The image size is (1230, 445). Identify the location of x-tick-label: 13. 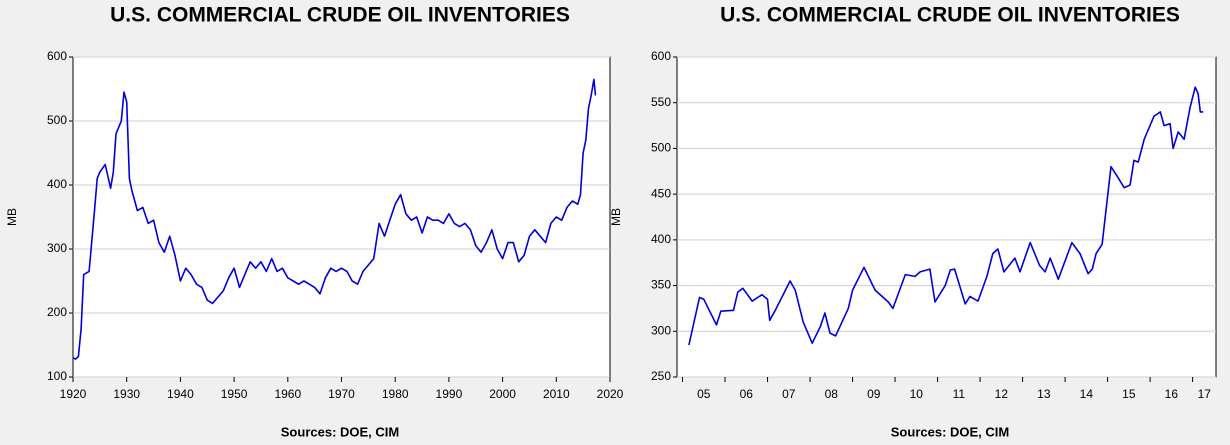
(1044, 394).